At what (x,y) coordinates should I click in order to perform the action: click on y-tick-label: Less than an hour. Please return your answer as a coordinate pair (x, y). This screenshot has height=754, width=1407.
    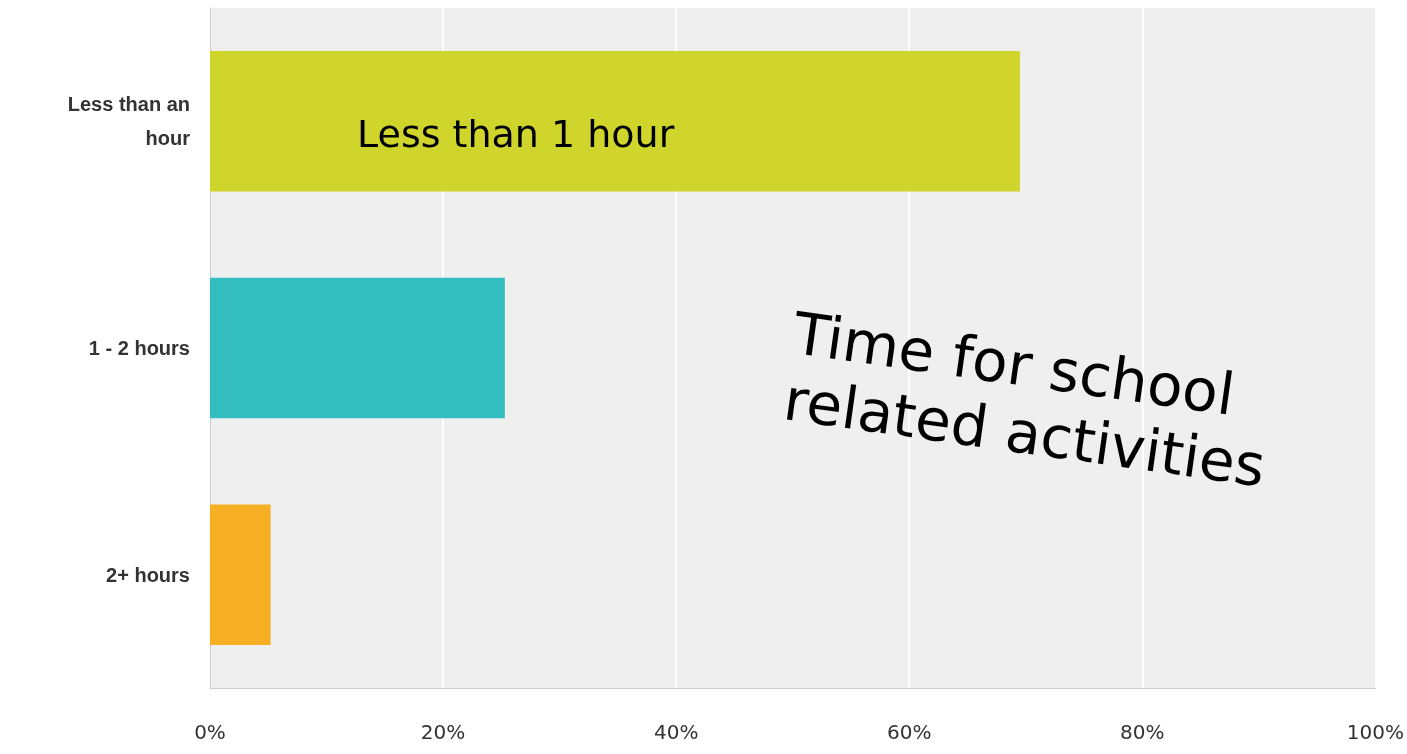
    Looking at the image, I should click on (129, 121).